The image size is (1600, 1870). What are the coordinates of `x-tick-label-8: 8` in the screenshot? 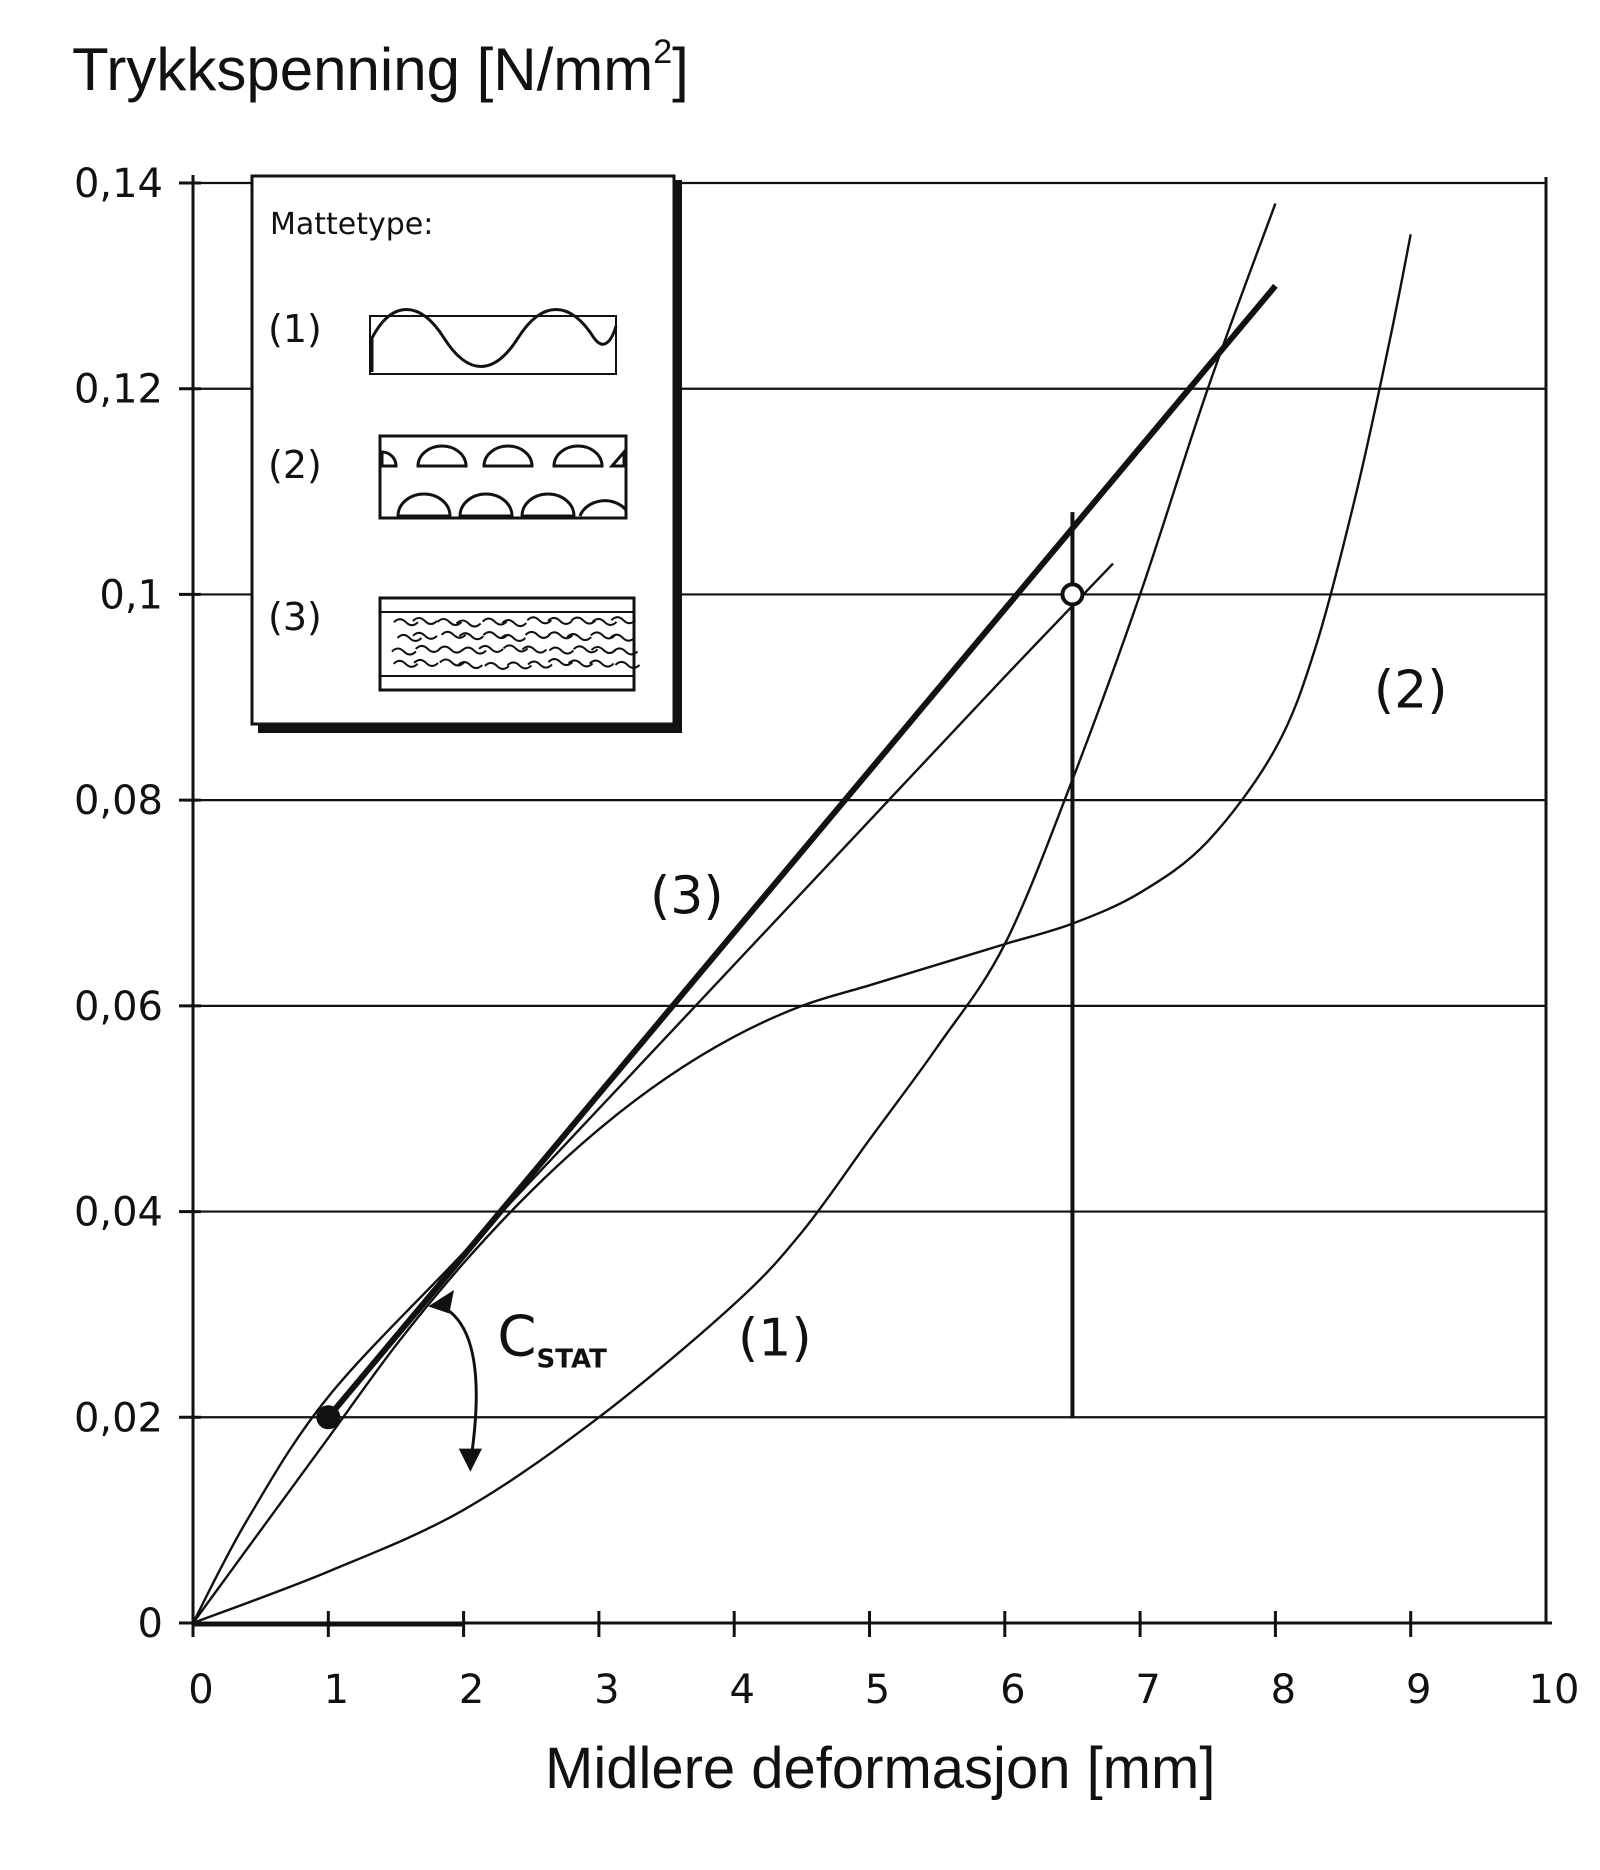 It's located at (1283, 1690).